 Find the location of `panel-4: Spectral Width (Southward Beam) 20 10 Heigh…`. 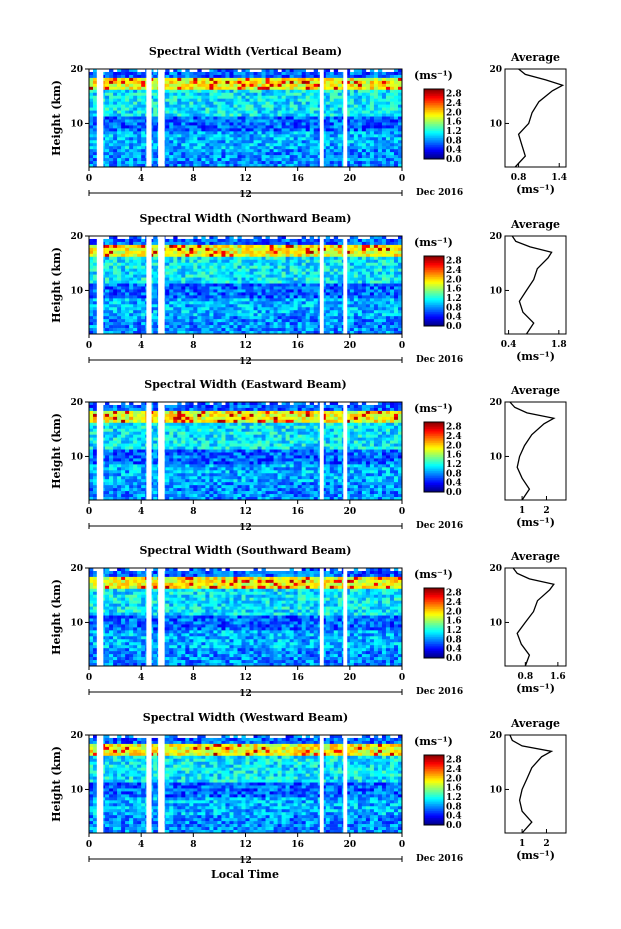

panel-4: Spectral Width (Southward Beam) 20 10 Heigh… is located at coordinates (308, 621).